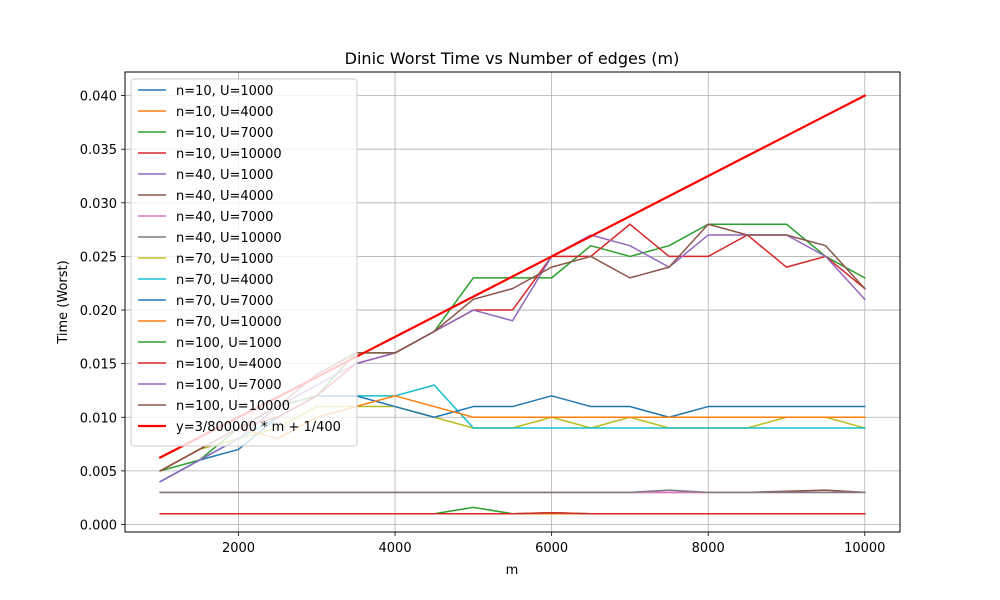 This screenshot has width=1000, height=600. Describe the element at coordinates (224, 259) in the screenshot. I see `legend-label: n=70, U=1000` at that location.